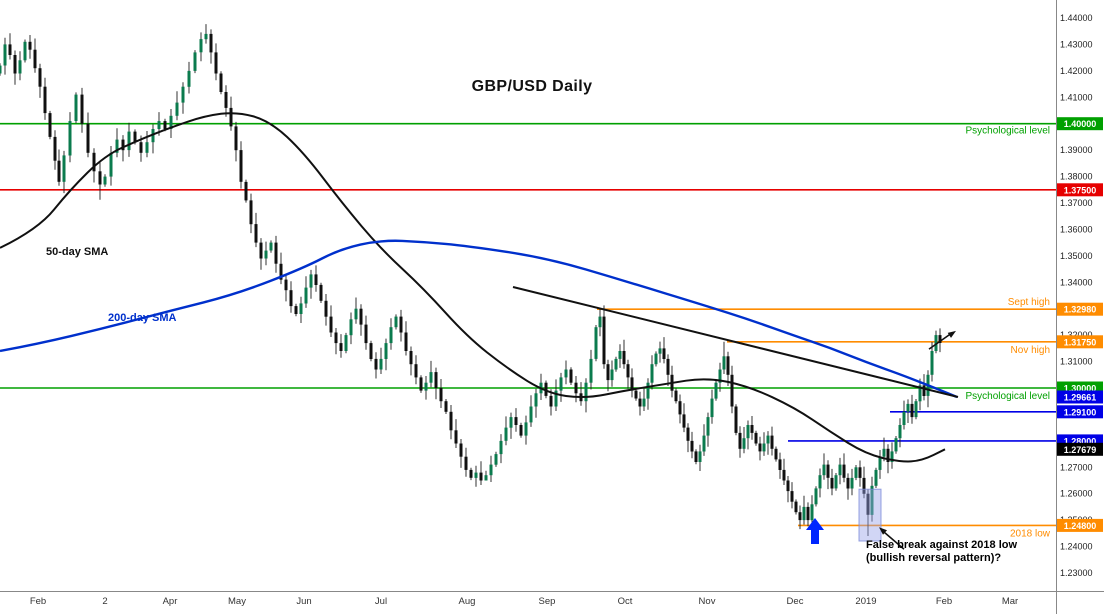  Describe the element at coordinates (1076, 467) in the screenshot. I see `svg-text: 1.27000` at that location.